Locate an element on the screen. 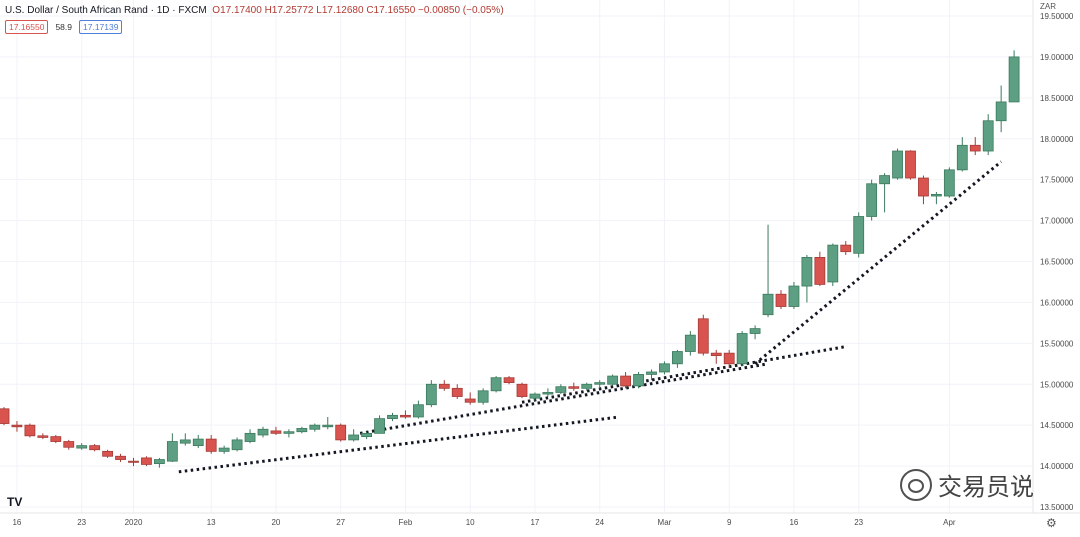  x-tick-label: Feb is located at coordinates (406, 522).